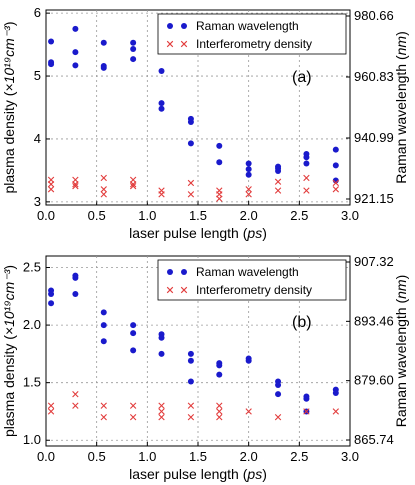 This screenshot has height=485, width=415. I want to click on panel-a-x-tick-label: 0.0, so click(46, 215).